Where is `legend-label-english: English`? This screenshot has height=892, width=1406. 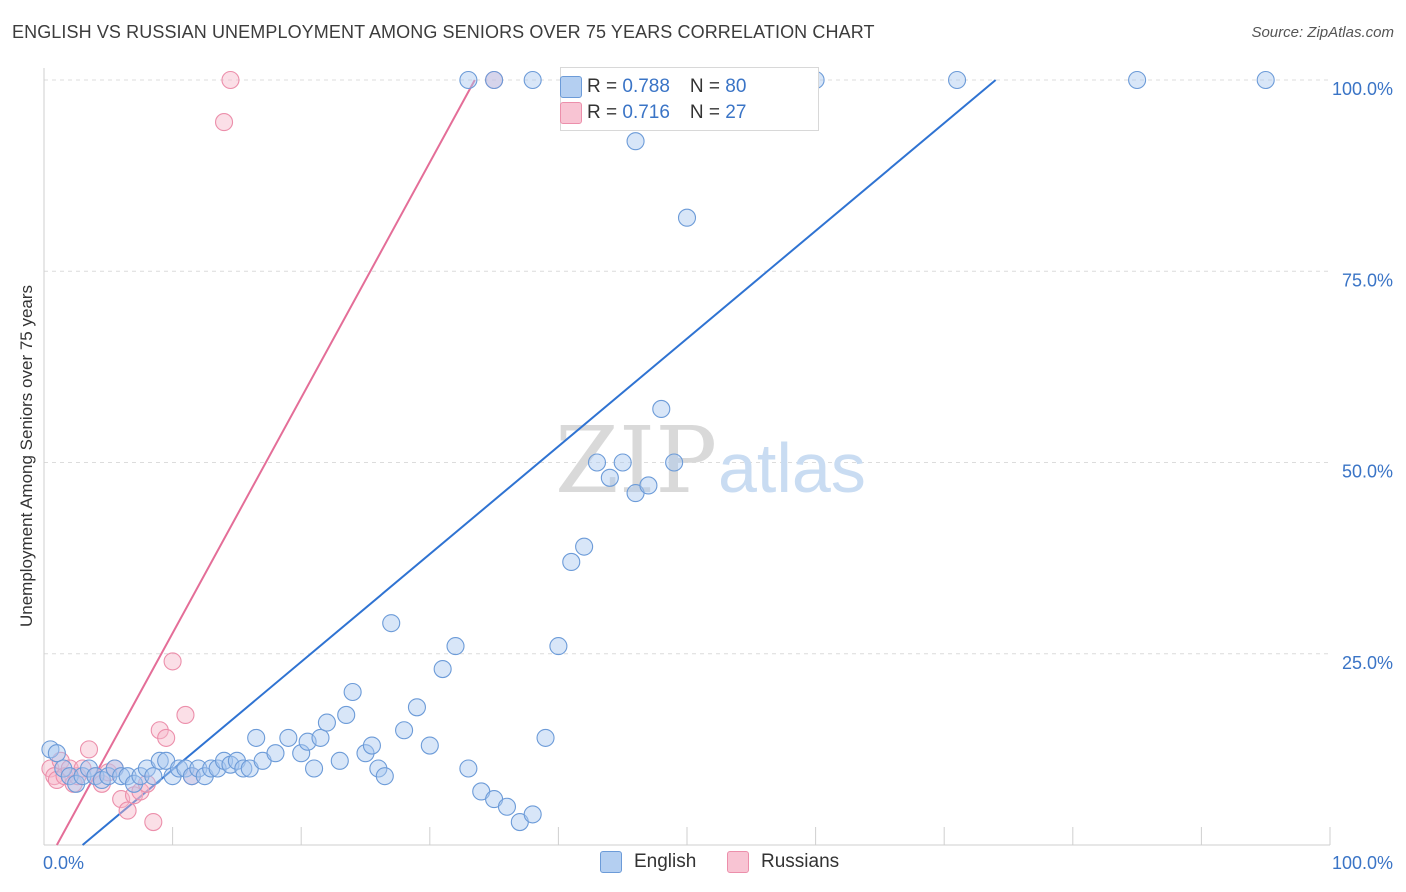 legend-label-english: English is located at coordinates (665, 861).